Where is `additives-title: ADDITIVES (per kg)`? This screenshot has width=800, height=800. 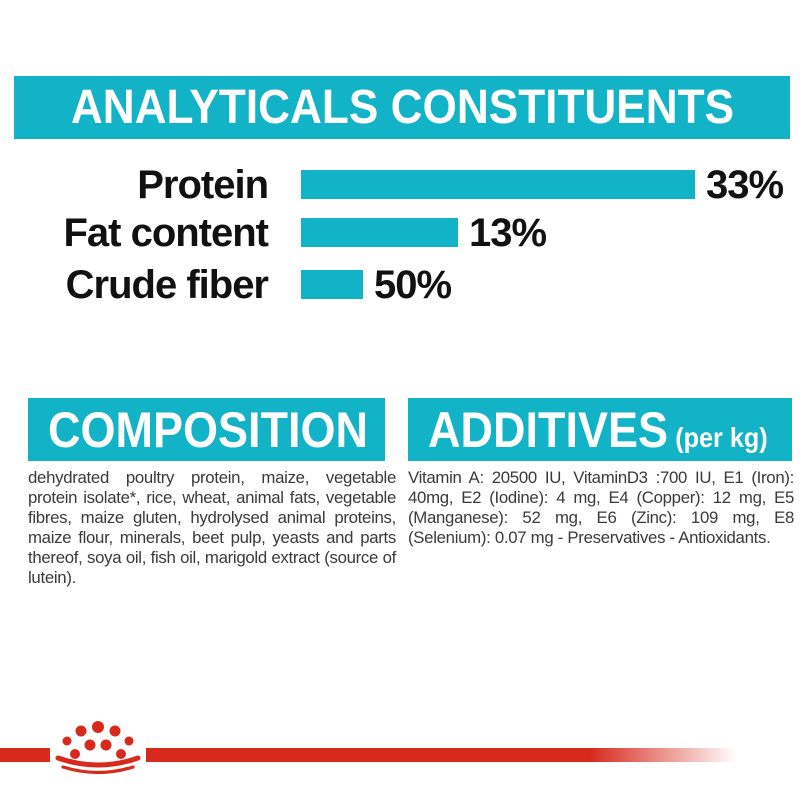 additives-title: ADDITIVES (per kg) is located at coordinates (598, 430).